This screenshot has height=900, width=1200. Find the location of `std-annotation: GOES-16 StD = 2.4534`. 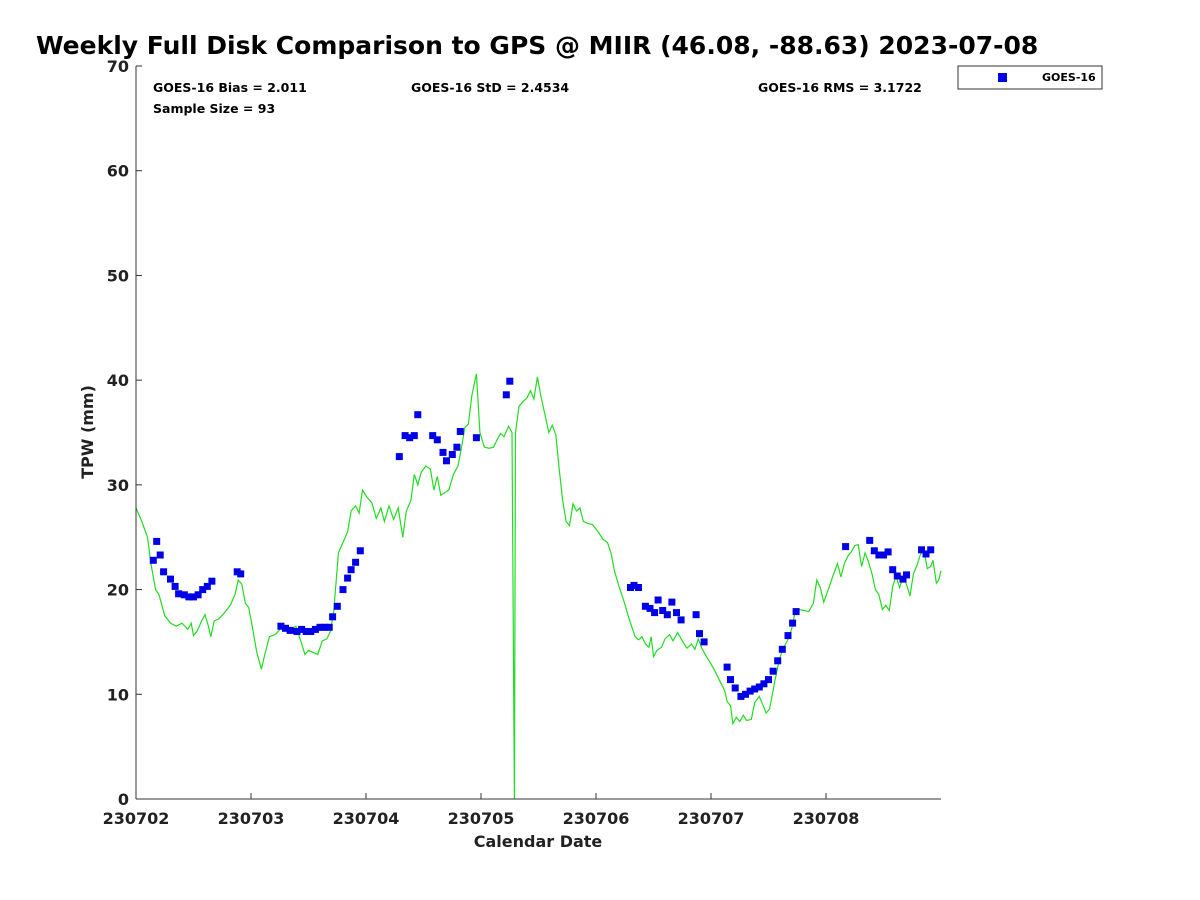

std-annotation: GOES-16 StD = 2.4534 is located at coordinates (490, 87).